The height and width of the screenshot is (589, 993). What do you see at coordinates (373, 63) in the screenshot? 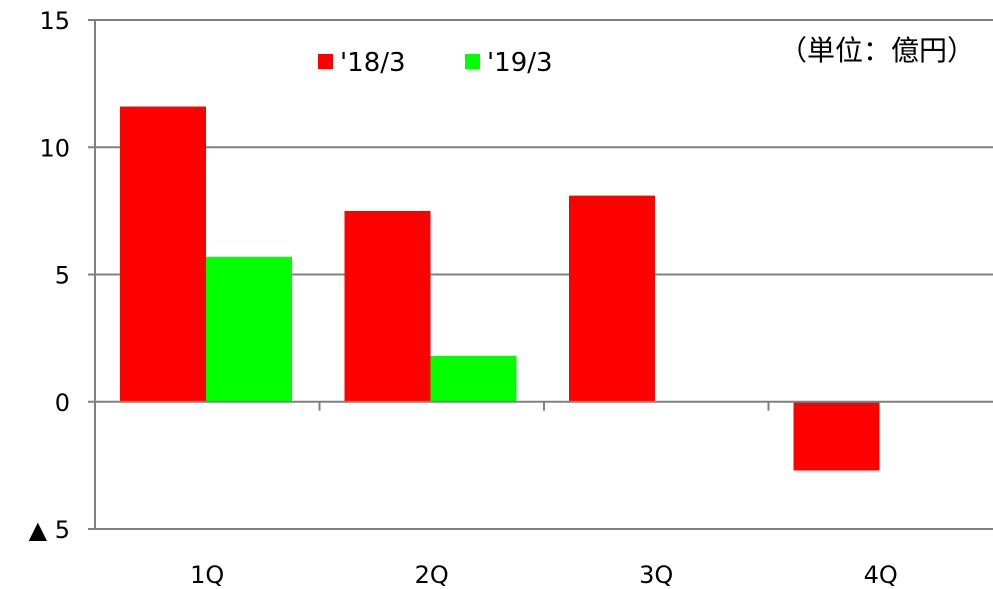
I see `legend-label: '18/3` at bounding box center [373, 63].